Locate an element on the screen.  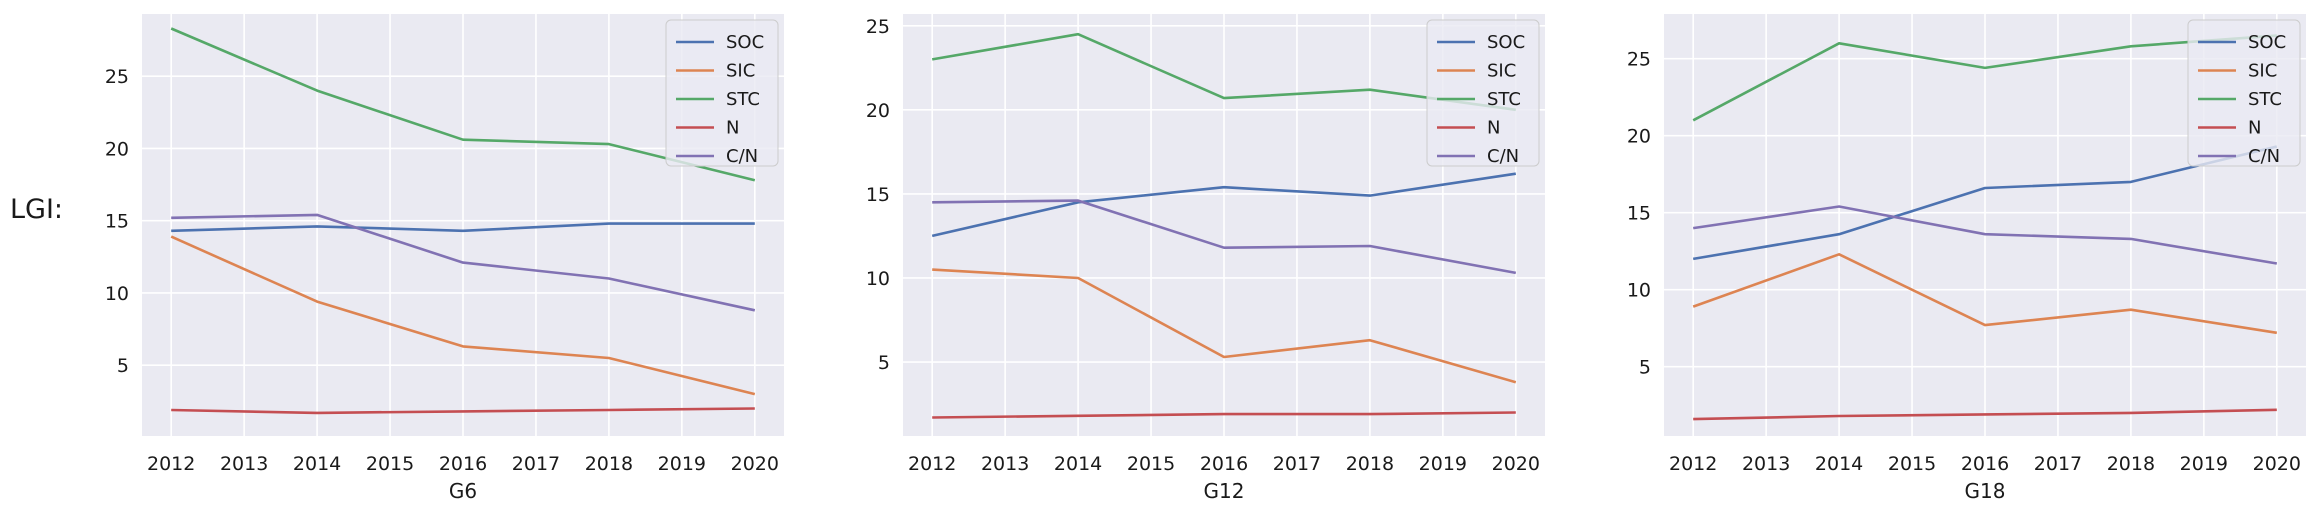
x-axis-label: G12 is located at coordinates (1224, 491).